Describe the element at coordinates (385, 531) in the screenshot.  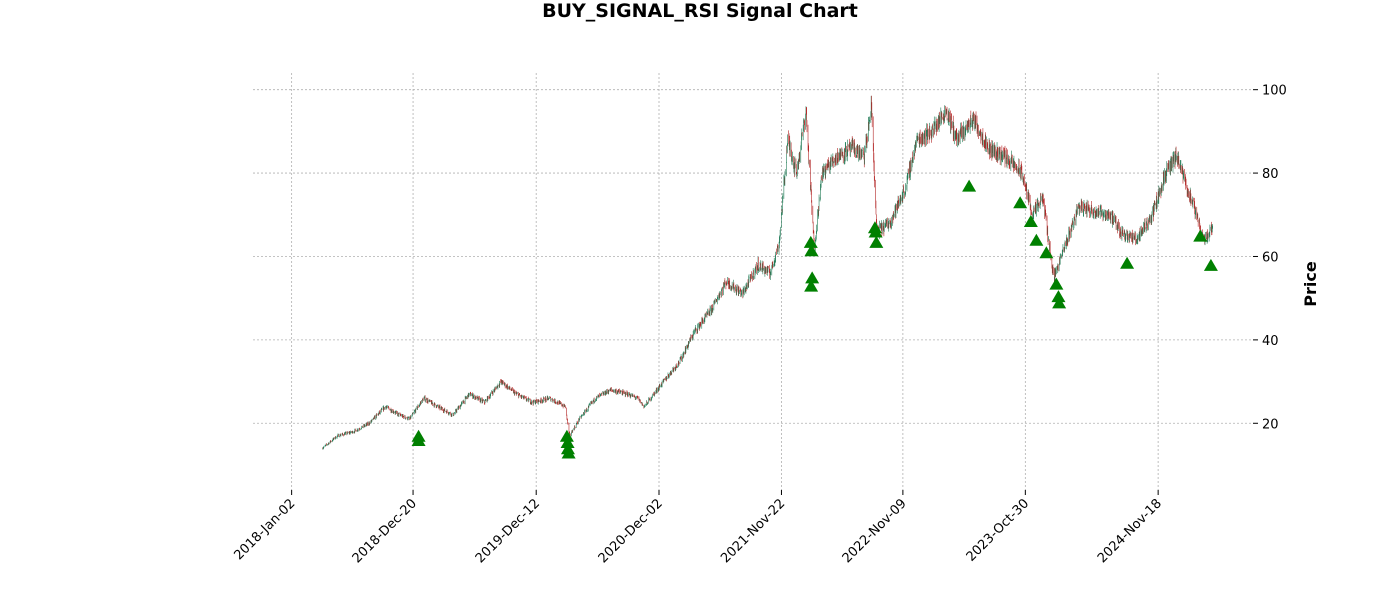
I see `x-tick-label: 2018-Dec-20` at that location.